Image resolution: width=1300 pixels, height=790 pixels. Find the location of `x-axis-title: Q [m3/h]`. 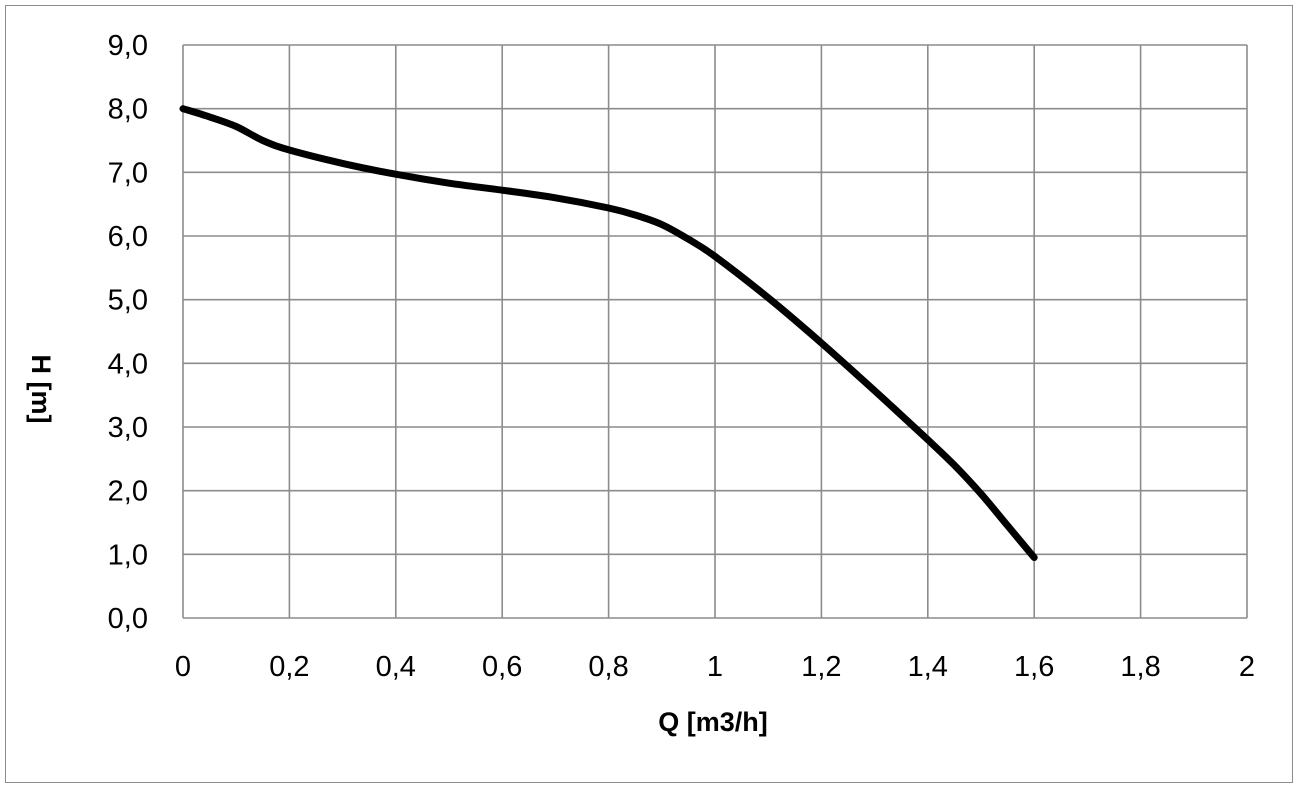

x-axis-title: Q [m3/h] is located at coordinates (713, 722).